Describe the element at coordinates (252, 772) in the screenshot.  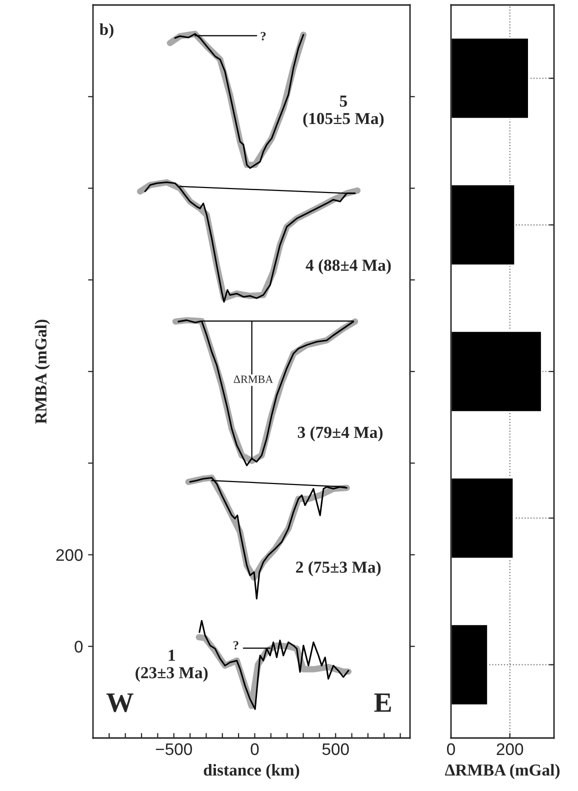
I see `x-axis-title: distance (km)` at that location.